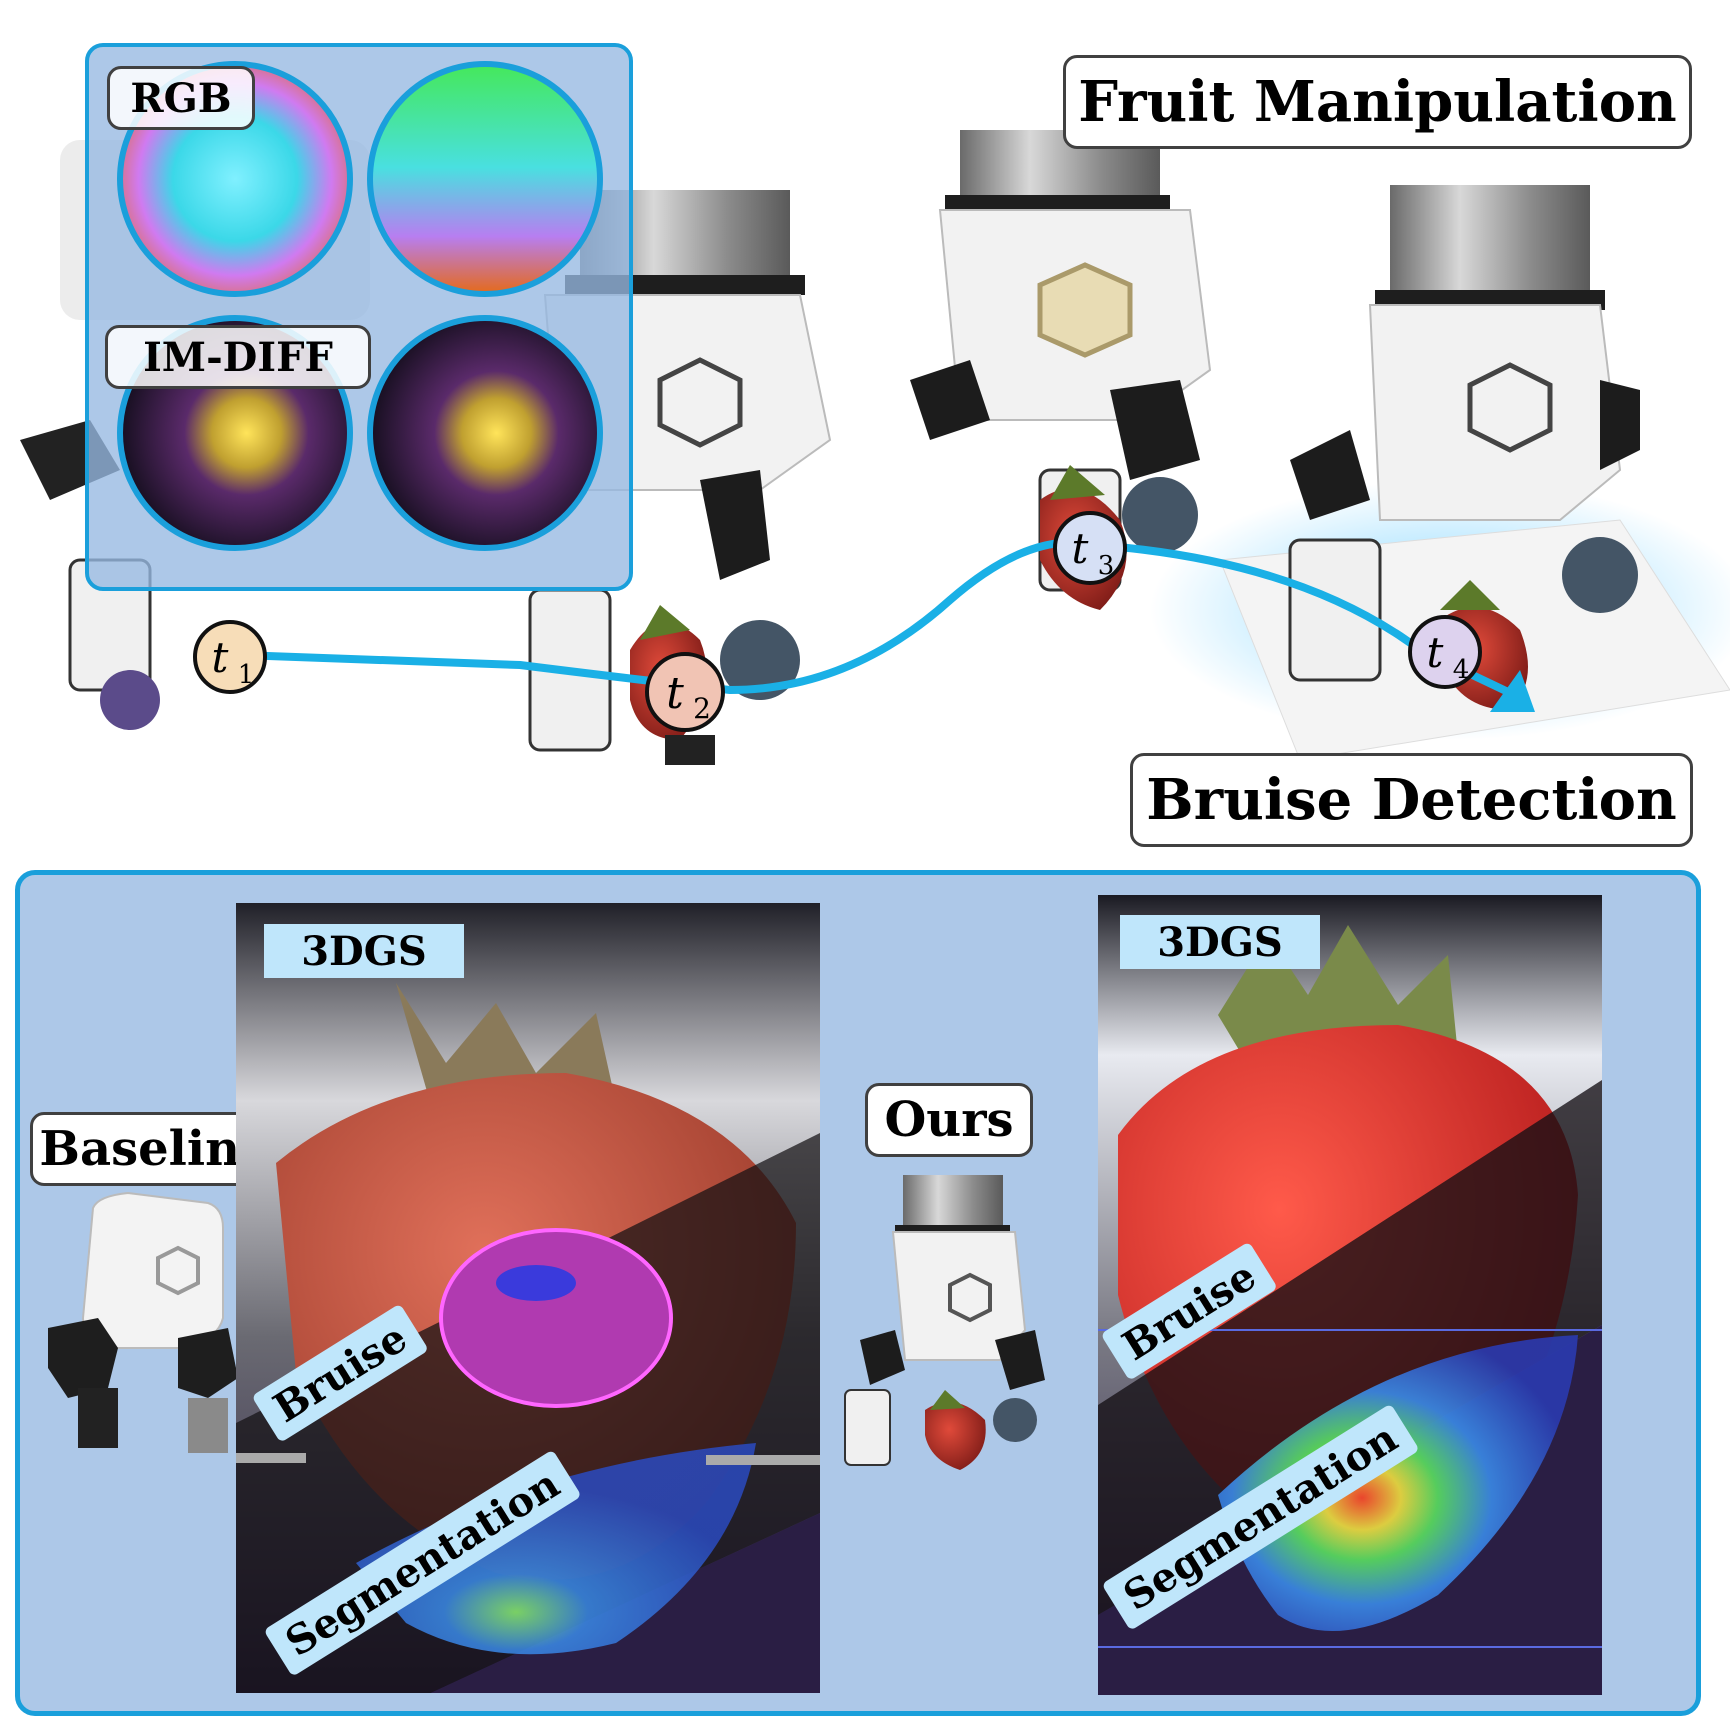  What do you see at coordinates (949, 1120) in the screenshot?
I see `ours-label: Ours` at bounding box center [949, 1120].